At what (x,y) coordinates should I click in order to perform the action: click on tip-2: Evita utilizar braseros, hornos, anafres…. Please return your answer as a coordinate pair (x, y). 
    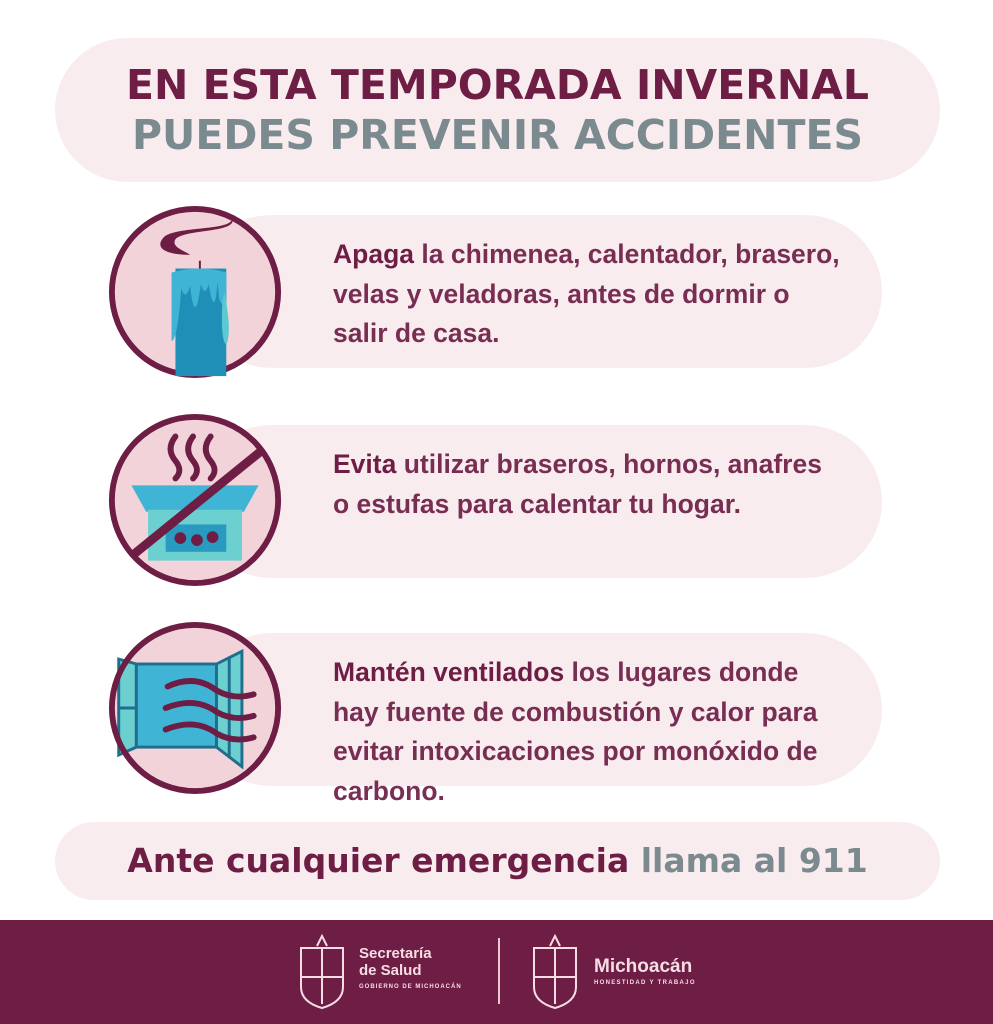
    Looking at the image, I should click on (538, 501).